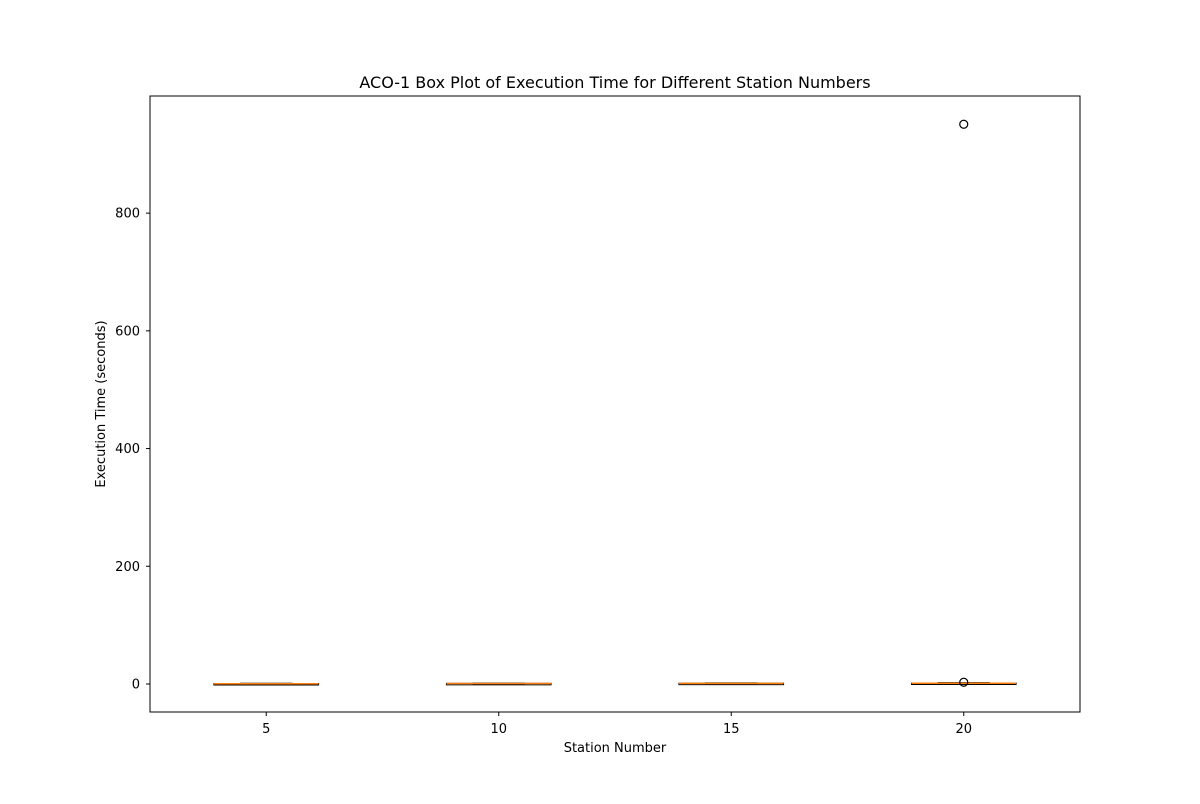 The image size is (1200, 804). What do you see at coordinates (136, 684) in the screenshot?
I see `y-tick-label: 0` at bounding box center [136, 684].